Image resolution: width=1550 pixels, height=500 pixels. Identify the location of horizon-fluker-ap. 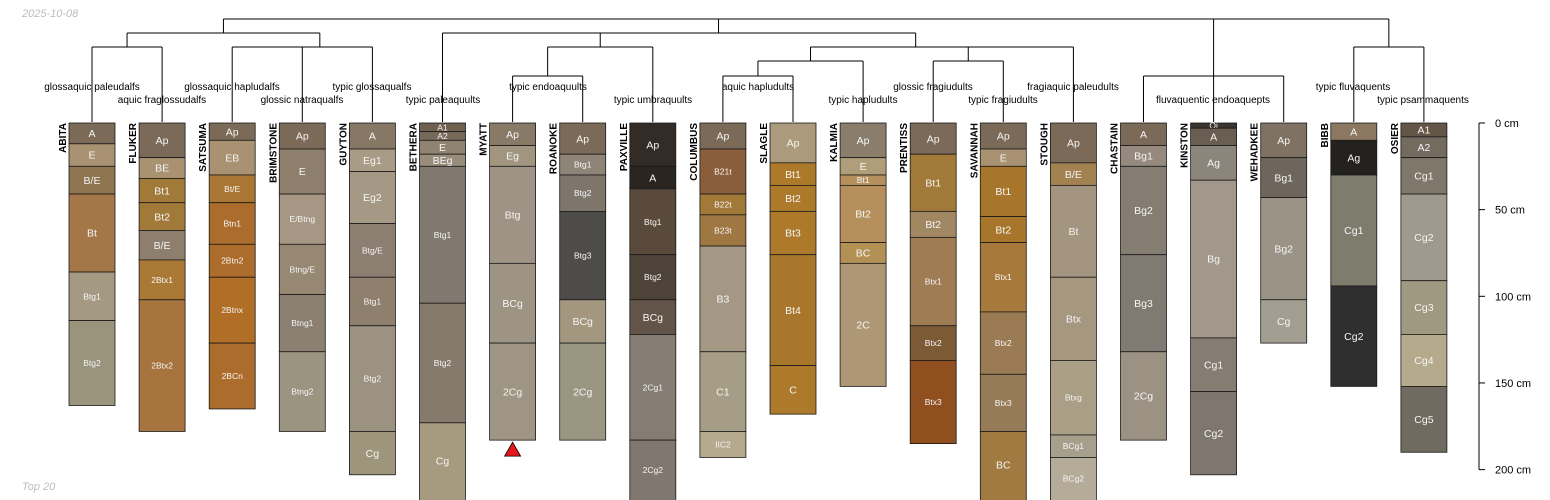
(162, 140).